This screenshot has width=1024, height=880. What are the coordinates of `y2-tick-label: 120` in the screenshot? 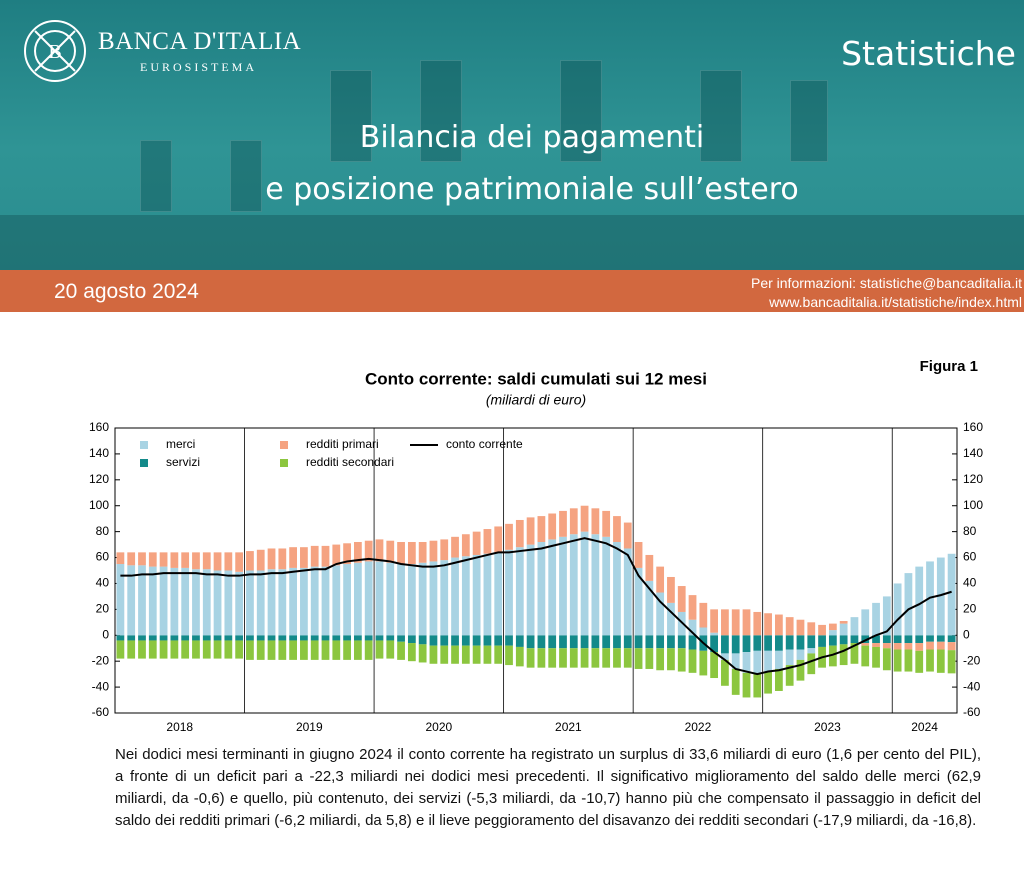 It's located at (973, 479).